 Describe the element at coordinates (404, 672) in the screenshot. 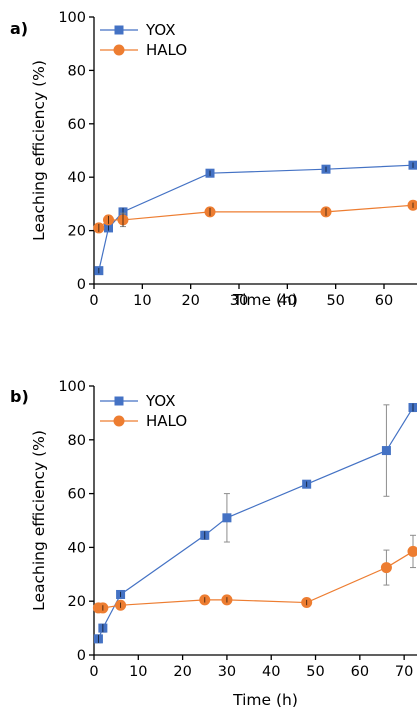

I see `x-tick-label: 70` at that location.